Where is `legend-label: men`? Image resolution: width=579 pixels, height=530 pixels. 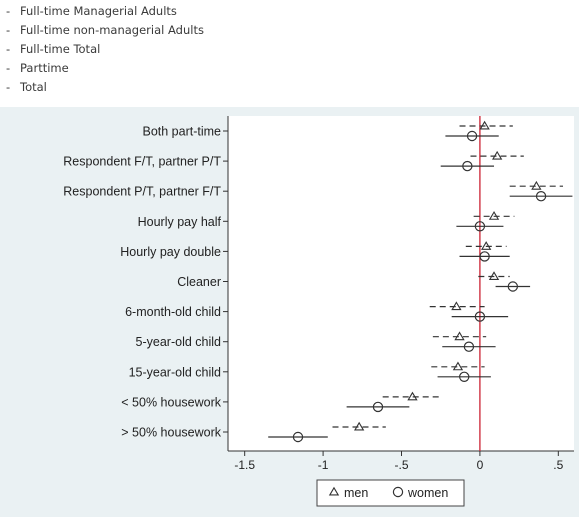 legend-label: men is located at coordinates (356, 493).